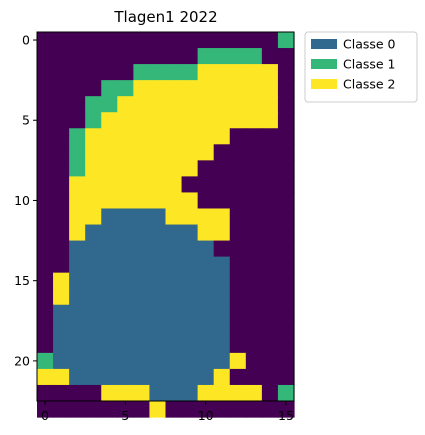 The height and width of the screenshot is (435, 425). I want to click on legend-label: Classe 1, so click(369, 64).